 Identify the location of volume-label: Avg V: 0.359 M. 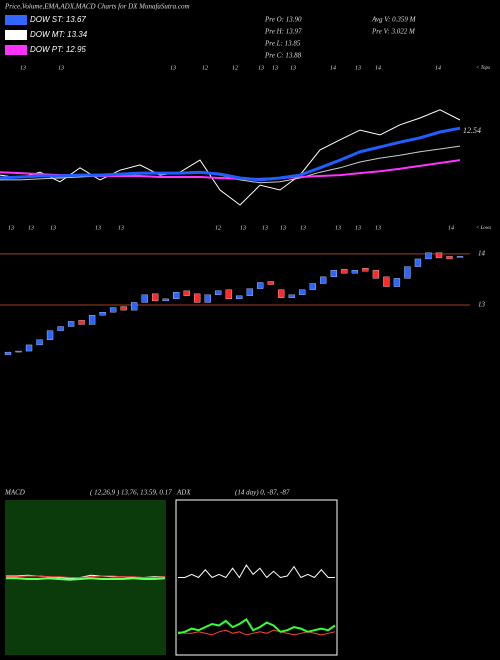
(394, 20).